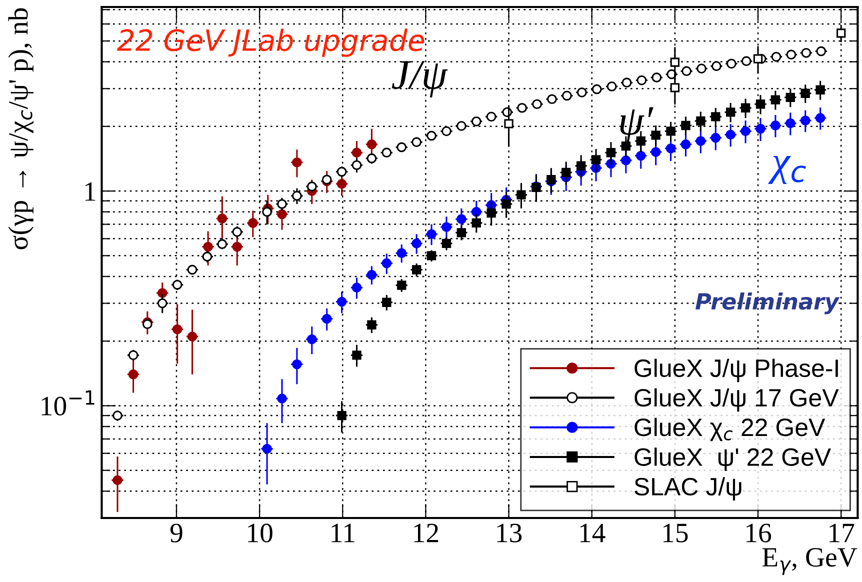 This screenshot has width=862, height=582. I want to click on x-tick-label: 13, so click(509, 533).